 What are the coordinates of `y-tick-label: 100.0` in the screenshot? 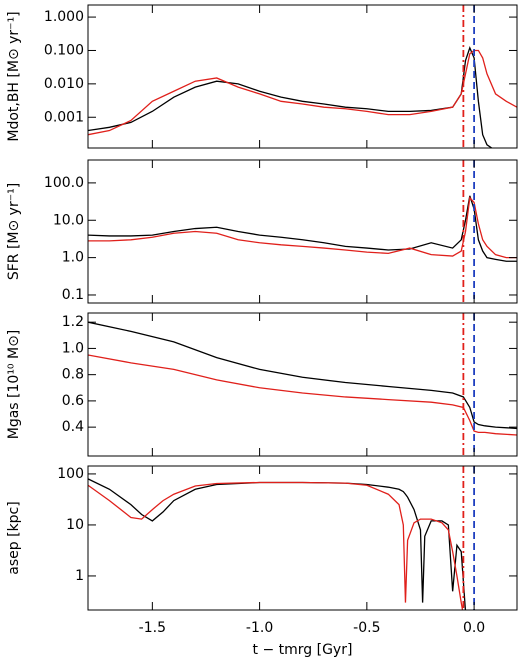 It's located at (64, 183).